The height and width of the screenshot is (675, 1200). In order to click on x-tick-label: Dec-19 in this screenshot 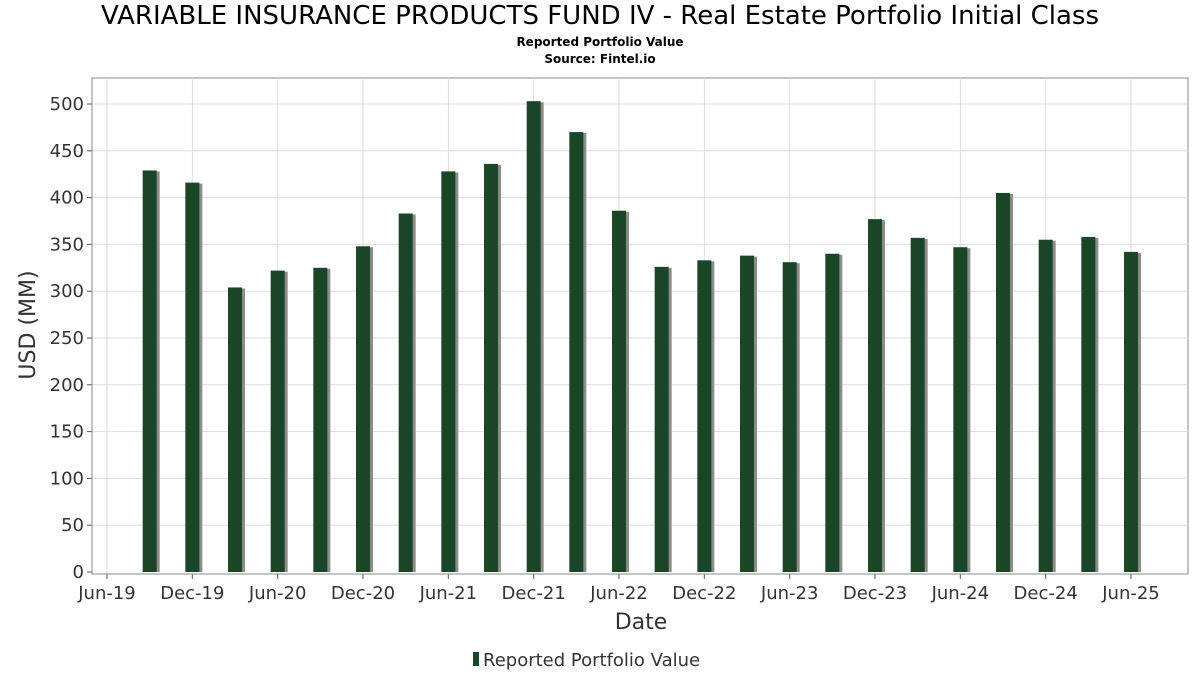, I will do `click(192, 593)`.